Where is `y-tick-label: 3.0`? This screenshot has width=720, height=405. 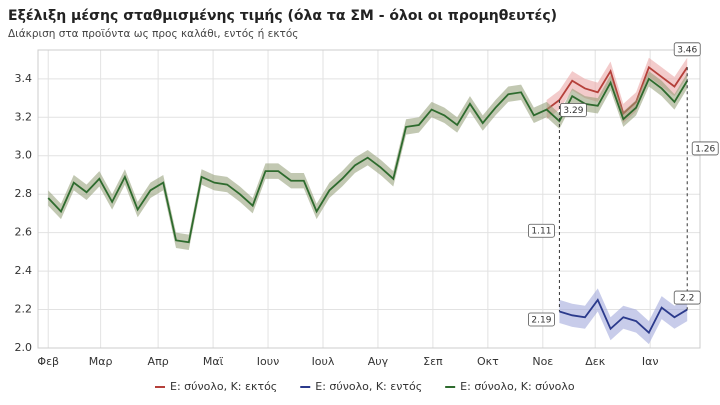
y-tick-label: 3.0 is located at coordinates (24, 155).